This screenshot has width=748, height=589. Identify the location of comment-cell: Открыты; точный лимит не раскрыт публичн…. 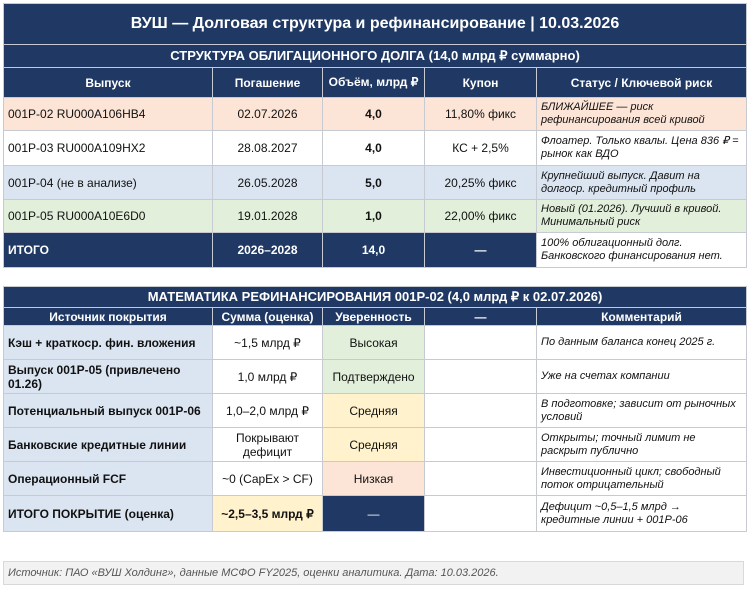
(641, 444).